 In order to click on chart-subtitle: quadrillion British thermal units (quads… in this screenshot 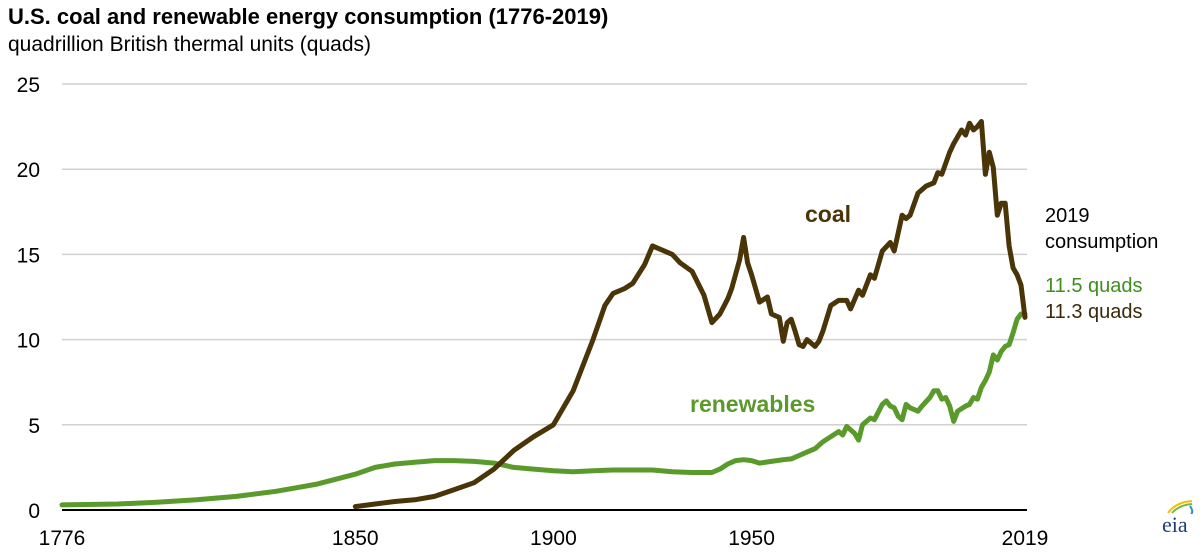, I will do `click(189, 44)`.